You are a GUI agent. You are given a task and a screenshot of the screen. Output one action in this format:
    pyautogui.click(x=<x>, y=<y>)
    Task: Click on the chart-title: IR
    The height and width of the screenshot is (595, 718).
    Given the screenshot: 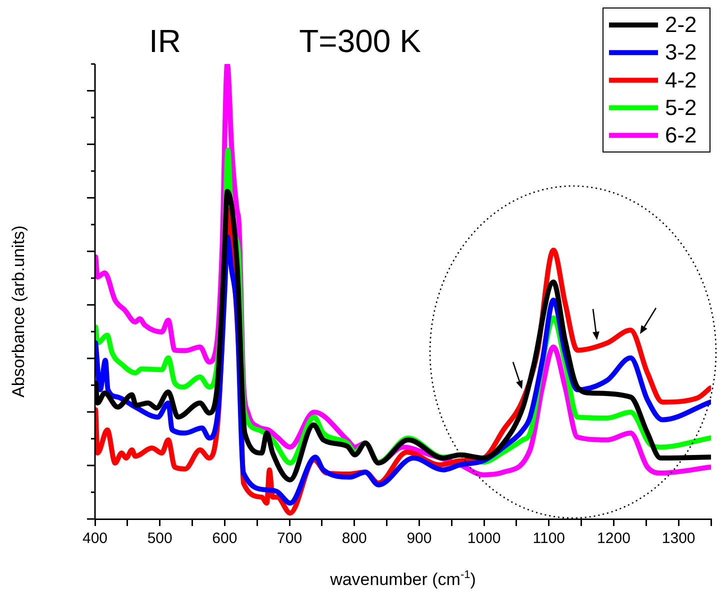 What is the action you would take?
    pyautogui.click(x=165, y=41)
    